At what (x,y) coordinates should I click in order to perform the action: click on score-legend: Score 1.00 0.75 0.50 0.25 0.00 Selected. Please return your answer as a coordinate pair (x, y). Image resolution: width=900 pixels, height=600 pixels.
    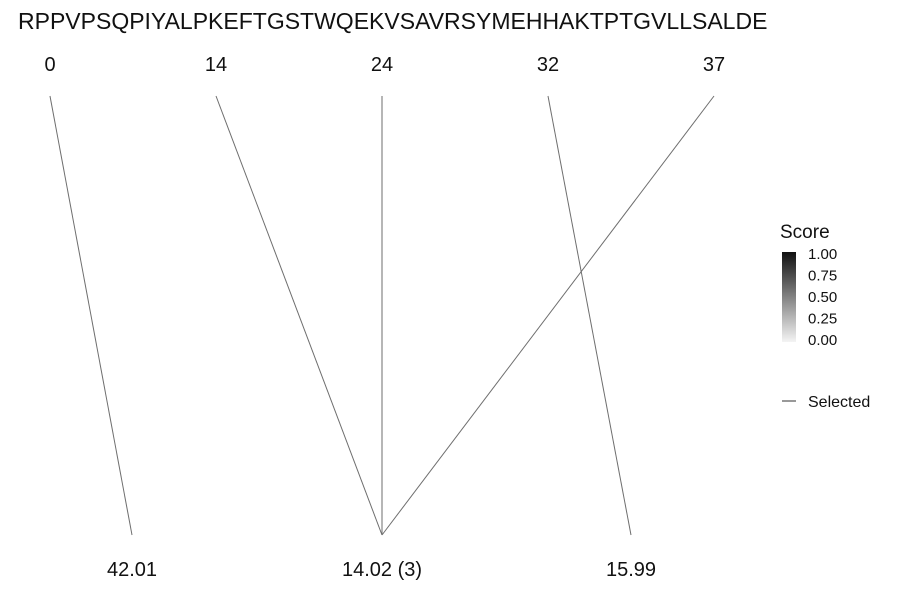
    Looking at the image, I should click on (825, 316).